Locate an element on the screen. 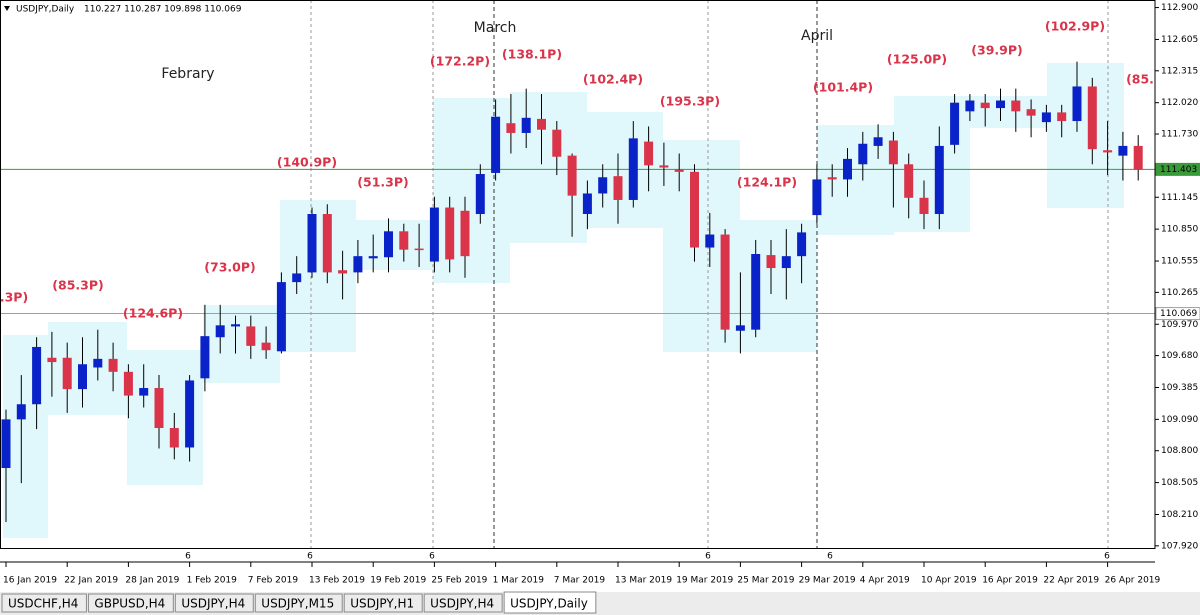 This screenshot has width=1200, height=615. x-tick-label: 4 Apr 2019 is located at coordinates (885, 581).